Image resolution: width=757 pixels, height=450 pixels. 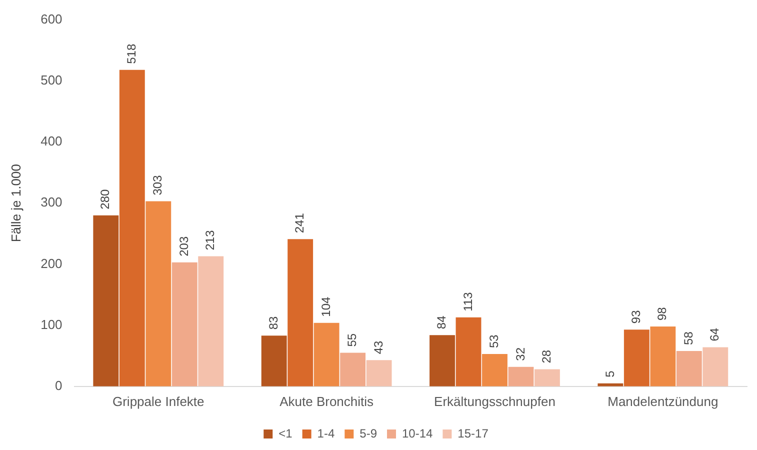 What do you see at coordinates (325, 306) in the screenshot?
I see `data-label: 104` at bounding box center [325, 306].